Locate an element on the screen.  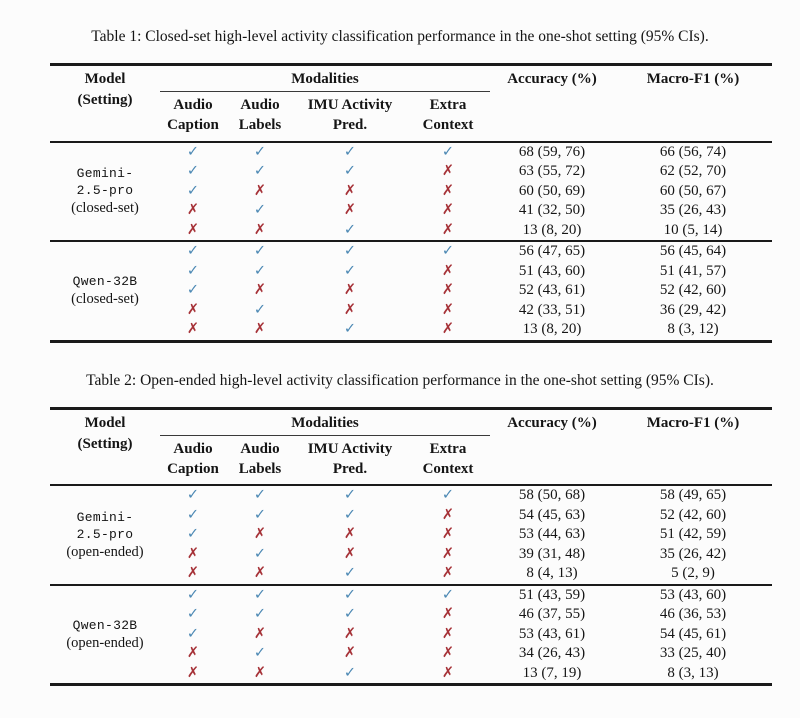
table-row: ✗ ✓ ✗ ✗ 41 (32, 50) 35 (26, 43) is located at coordinates (411, 211).